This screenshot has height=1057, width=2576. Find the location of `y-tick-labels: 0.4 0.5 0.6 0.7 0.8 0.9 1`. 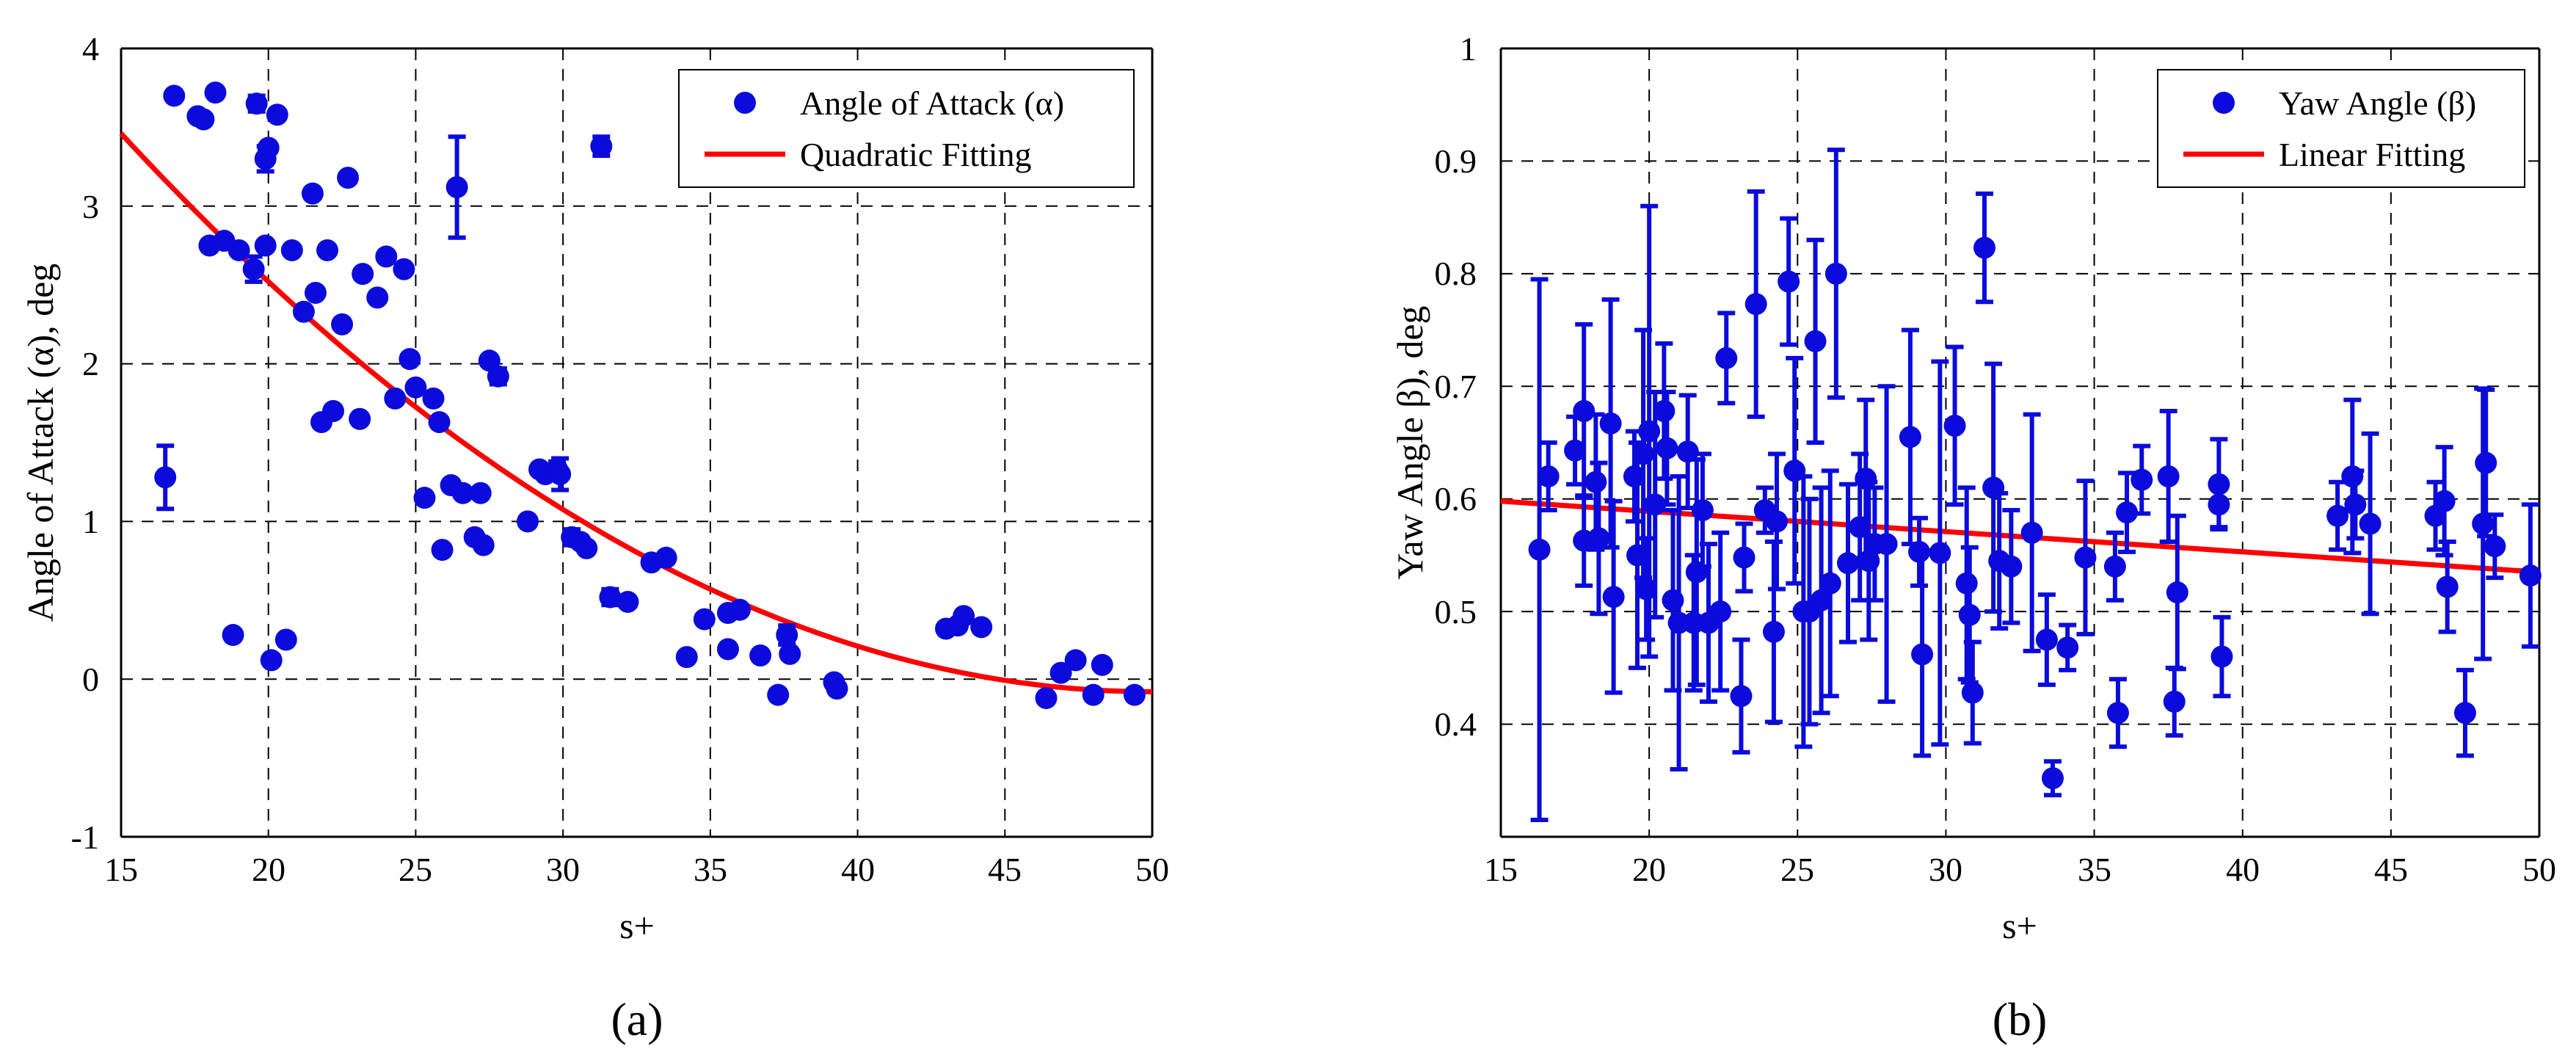

y-tick-labels: 0.4 0.5 0.6 0.7 0.8 0.9 1 is located at coordinates (1456, 386).